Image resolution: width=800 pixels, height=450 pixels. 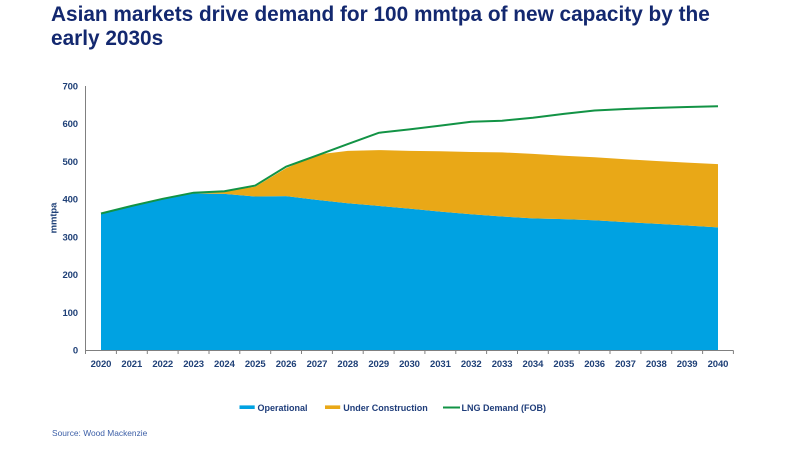 I want to click on svg-text: 300, so click(x=70, y=237).